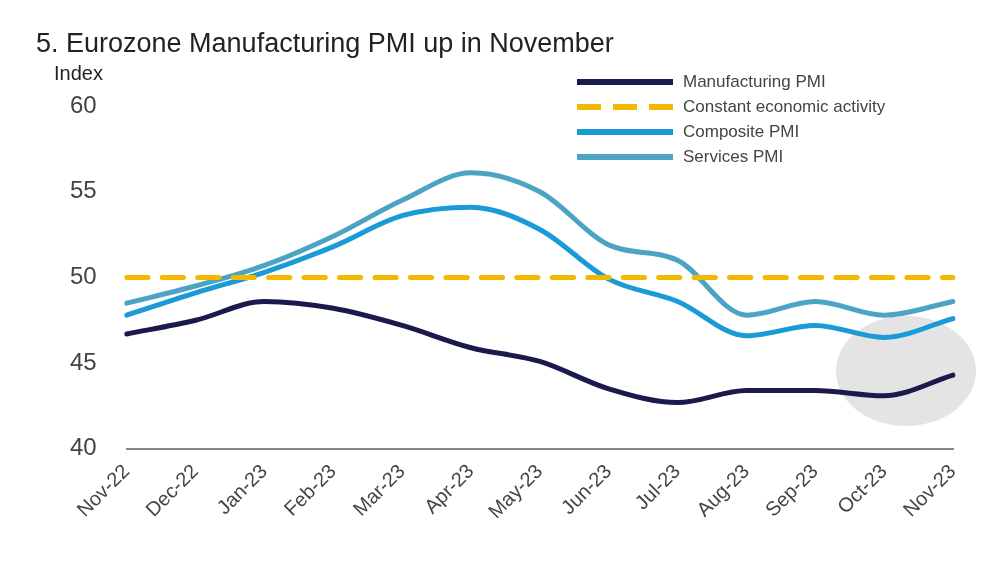  What do you see at coordinates (83, 276) in the screenshot?
I see `y-tick-label: 50` at bounding box center [83, 276].